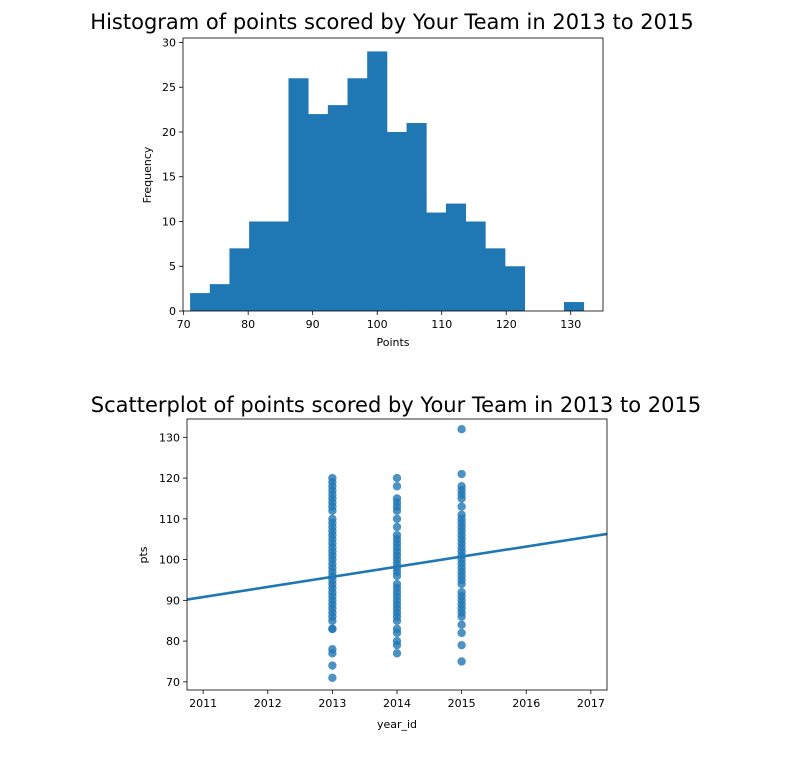 The width and height of the screenshot is (797, 757). Describe the element at coordinates (172, 266) in the screenshot. I see `histogram-y-tick-label: 5` at that location.